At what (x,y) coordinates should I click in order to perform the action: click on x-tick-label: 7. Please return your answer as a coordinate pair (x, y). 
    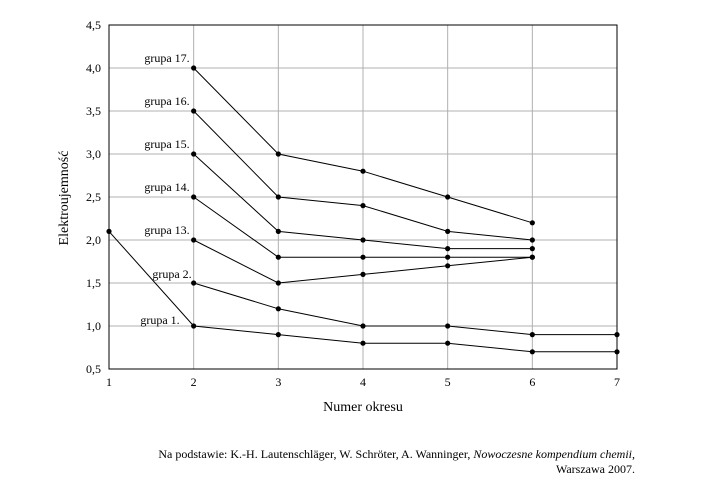
    Looking at the image, I should click on (617, 382).